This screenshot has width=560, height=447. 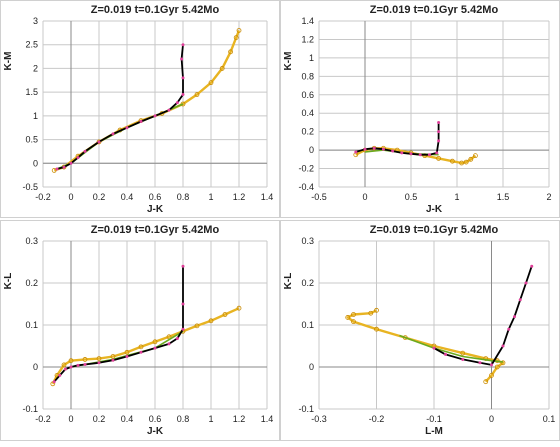 What do you see at coordinates (549, 419) in the screenshot?
I see `x-tick-label: 0.1` at bounding box center [549, 419].